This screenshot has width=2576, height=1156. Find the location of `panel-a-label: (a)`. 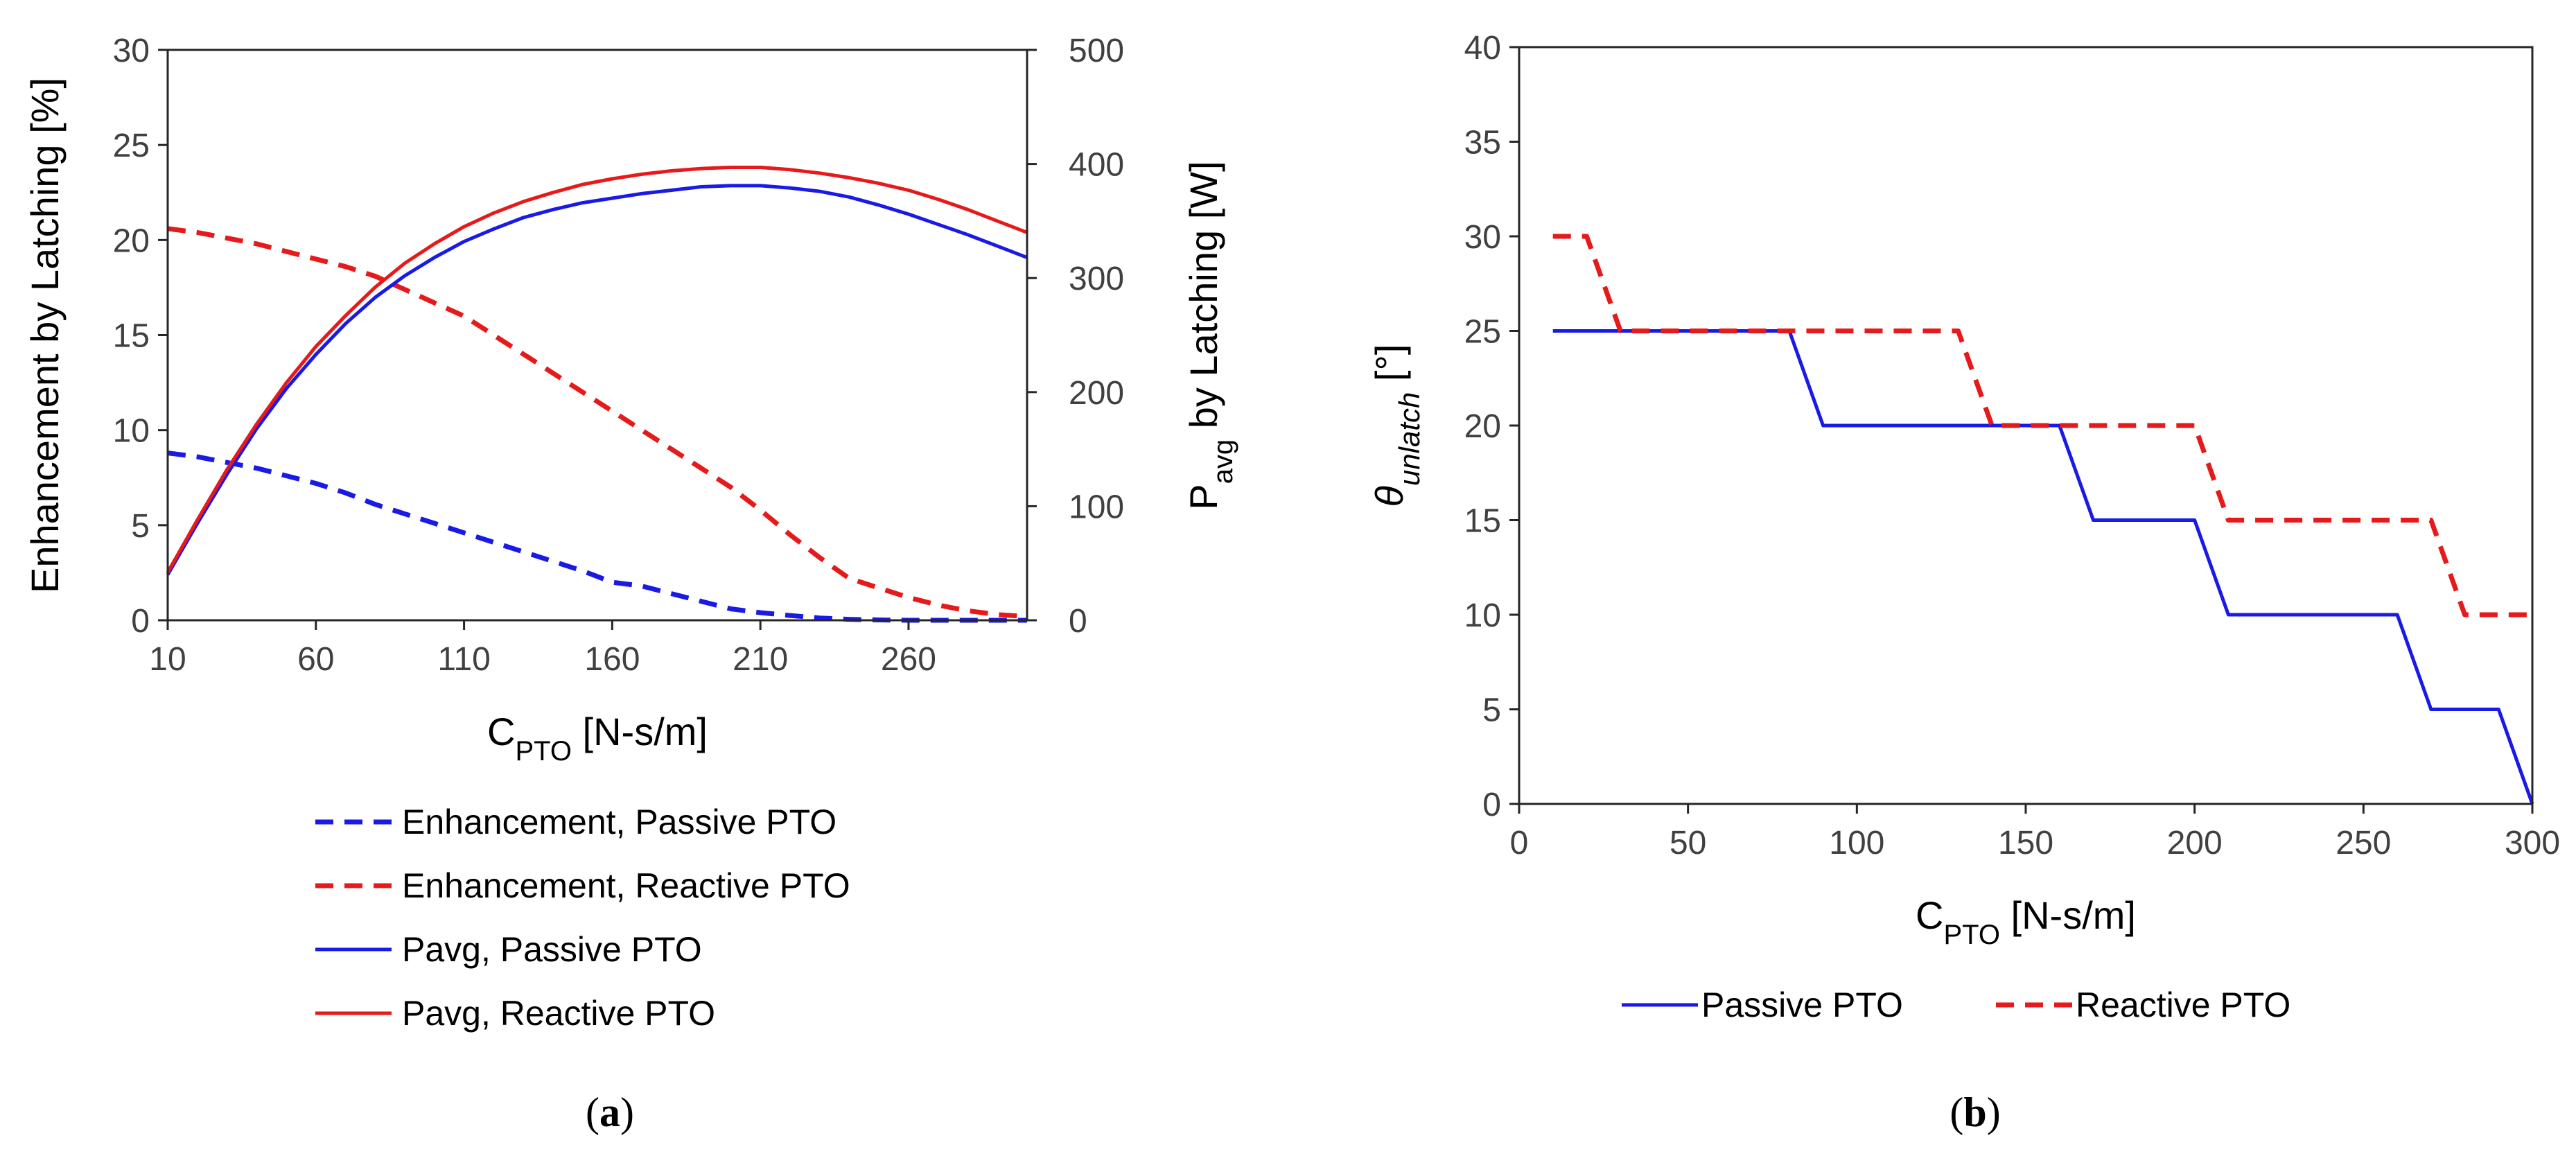

panel-a-label: (a) is located at coordinates (610, 1112).